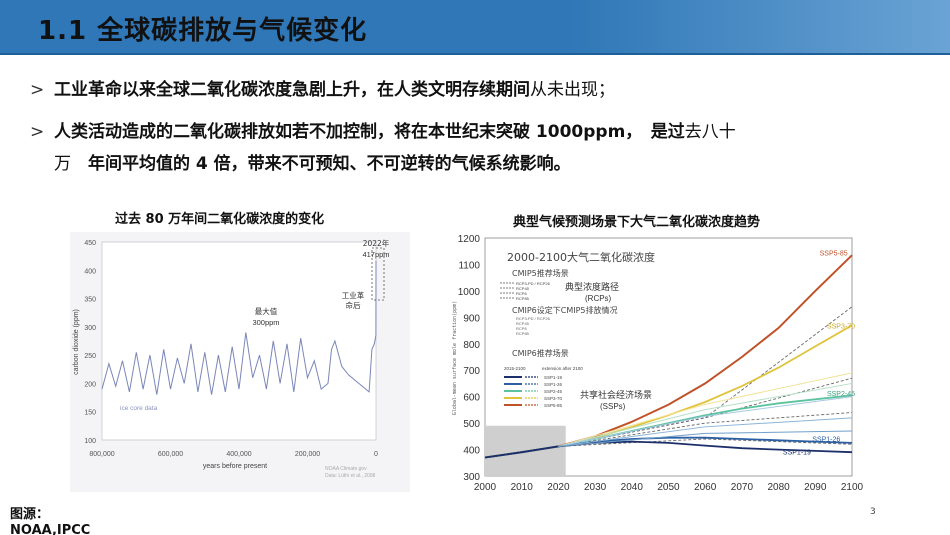 This screenshot has height=535, width=950. What do you see at coordinates (565, 310) in the screenshot?
I see `cmip6-set-label: CMIP6设定下CMIP5排放情况` at bounding box center [565, 310].